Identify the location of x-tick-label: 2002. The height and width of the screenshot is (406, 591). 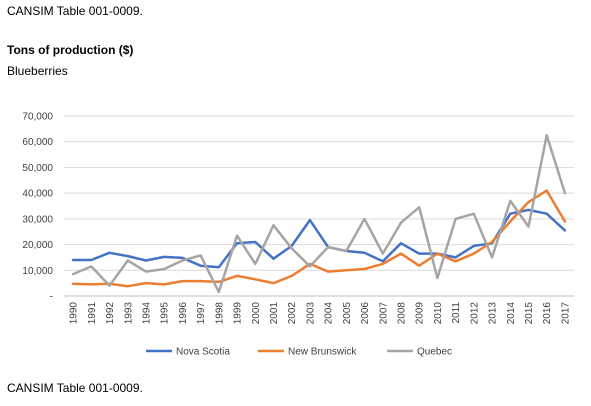
(292, 313).